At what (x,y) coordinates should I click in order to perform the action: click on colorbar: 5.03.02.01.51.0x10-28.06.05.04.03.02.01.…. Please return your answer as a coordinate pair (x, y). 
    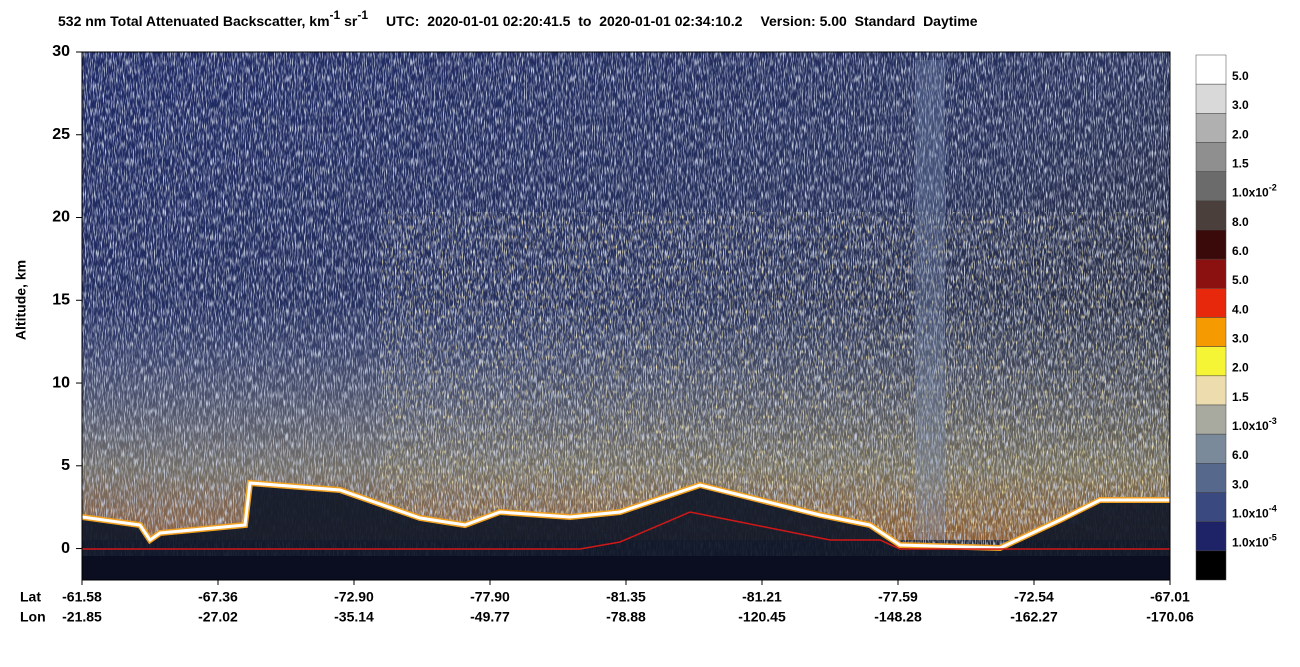
    Looking at the image, I should click on (1236, 317).